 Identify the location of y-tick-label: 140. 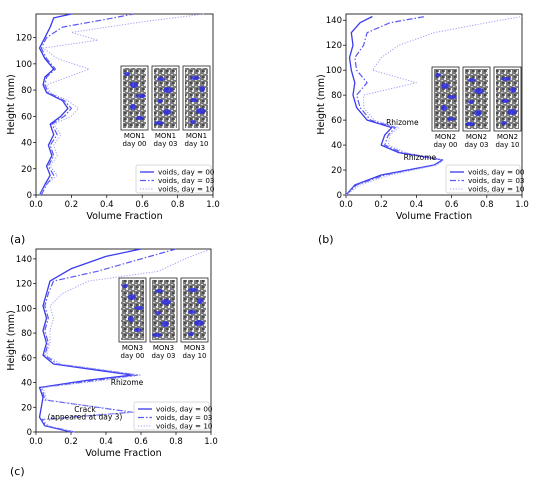
(24, 260).